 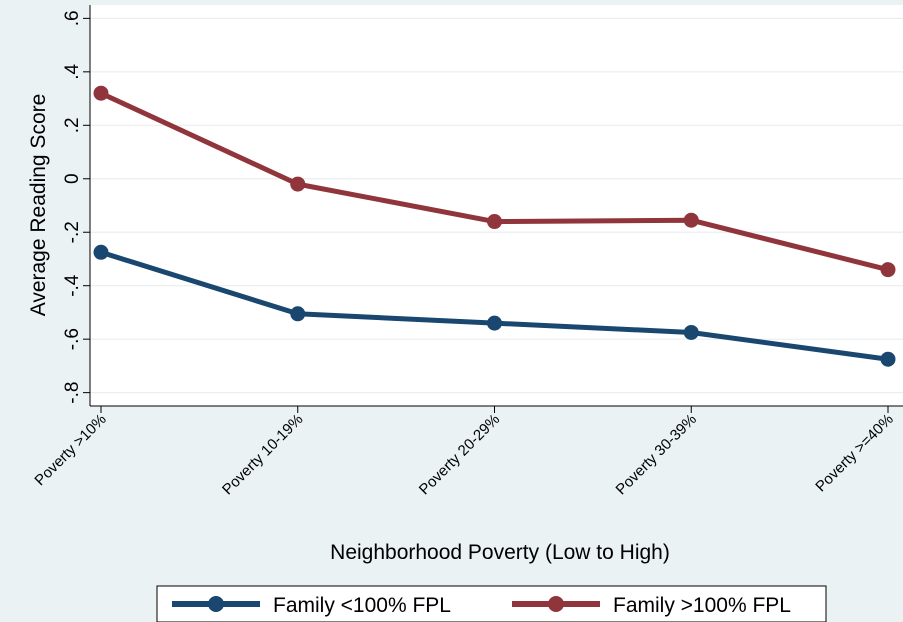 What do you see at coordinates (72, 125) in the screenshot?
I see `y-tick-label: .2` at bounding box center [72, 125].